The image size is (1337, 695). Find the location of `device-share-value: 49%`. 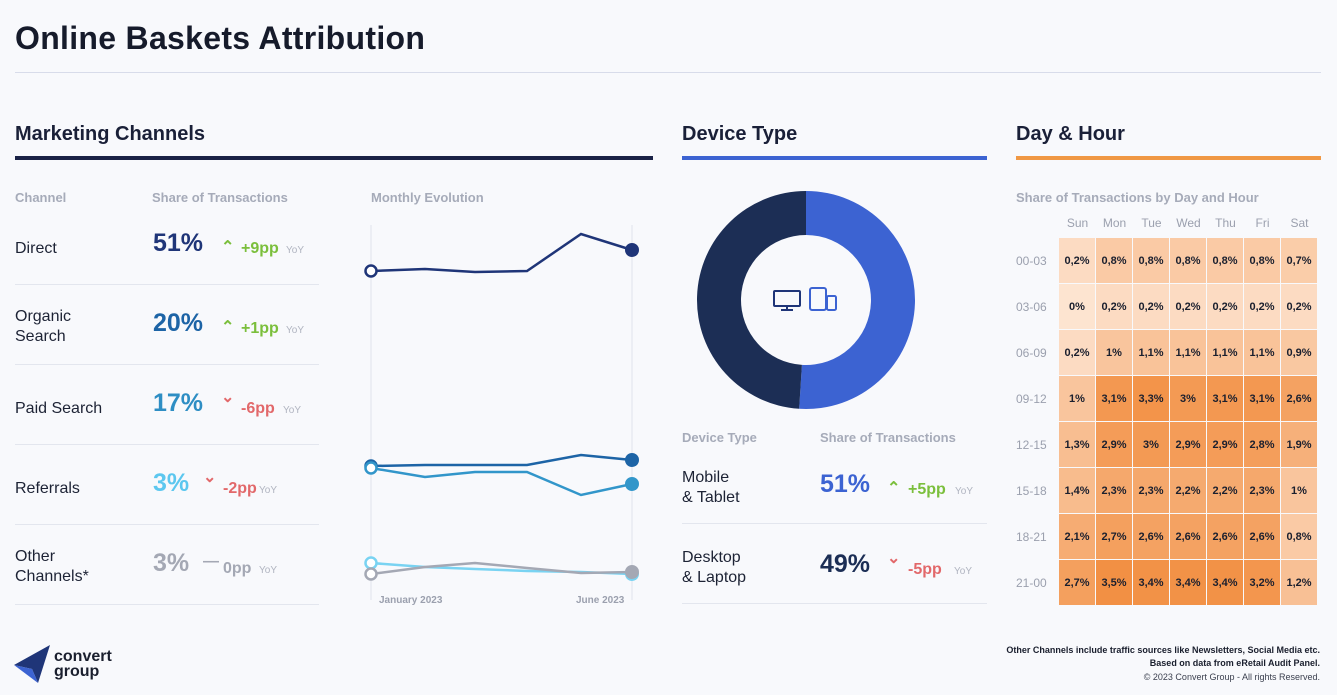

device-share-value: 49% is located at coordinates (845, 564).